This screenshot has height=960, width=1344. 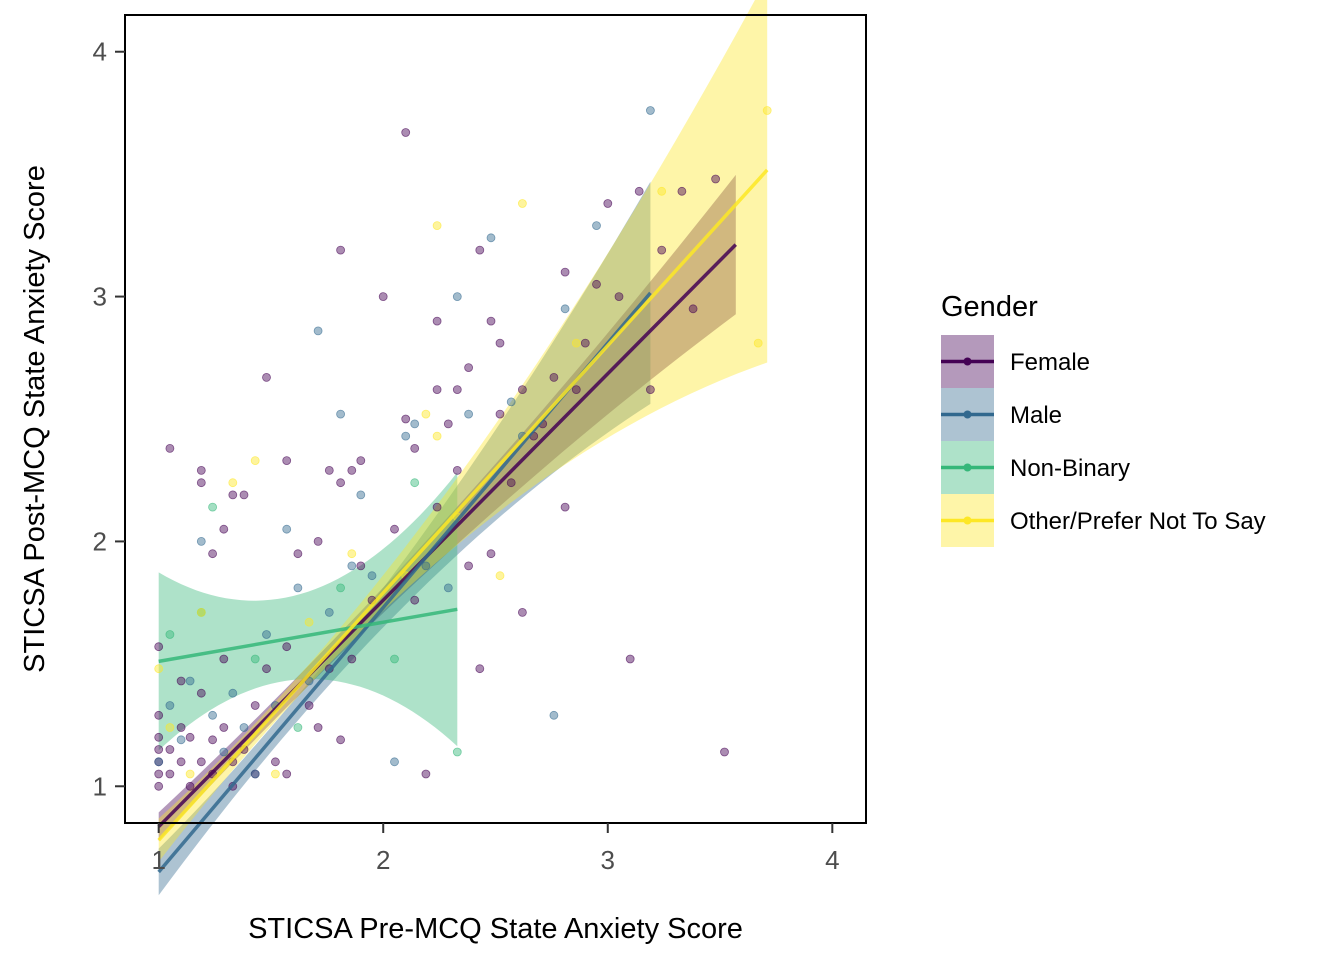 What do you see at coordinates (1050, 362) in the screenshot?
I see `legend-label-0: Female` at bounding box center [1050, 362].